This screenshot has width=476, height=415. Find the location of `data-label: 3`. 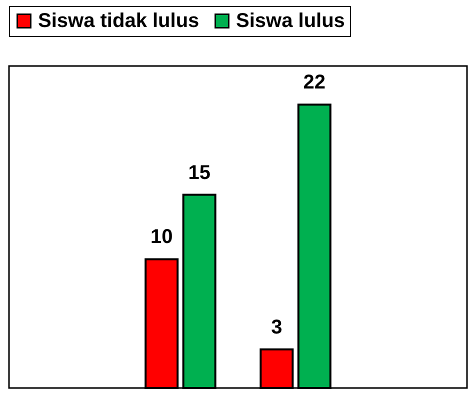

data-label: 3 is located at coordinates (276, 327).